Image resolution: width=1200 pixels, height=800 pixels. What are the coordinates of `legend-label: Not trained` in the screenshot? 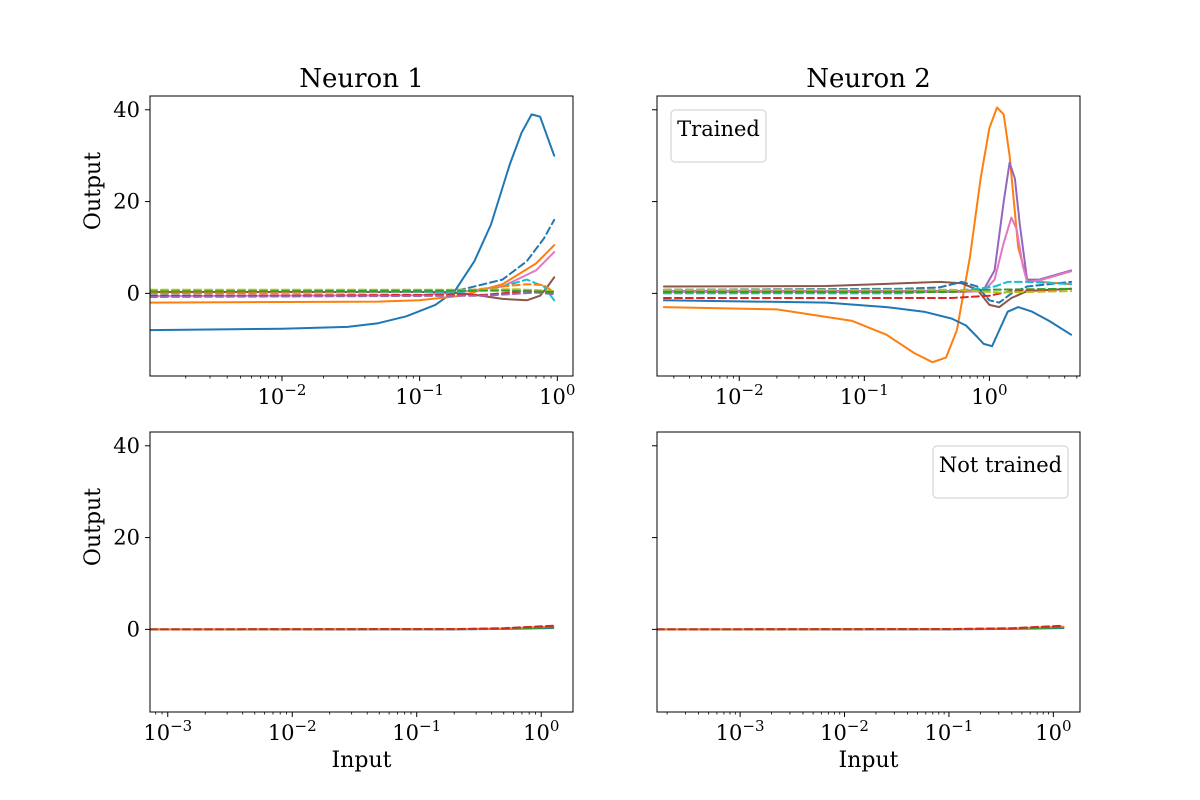 It's located at (1000, 465).